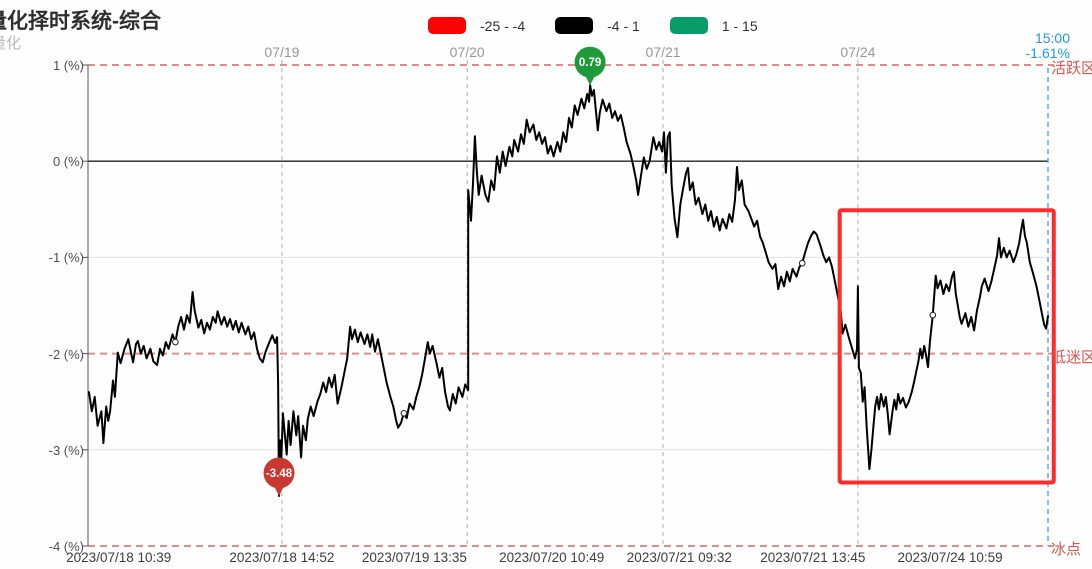  What do you see at coordinates (720, 25) in the screenshot?
I see `legend-item-positive: 1 - 15` at bounding box center [720, 25].